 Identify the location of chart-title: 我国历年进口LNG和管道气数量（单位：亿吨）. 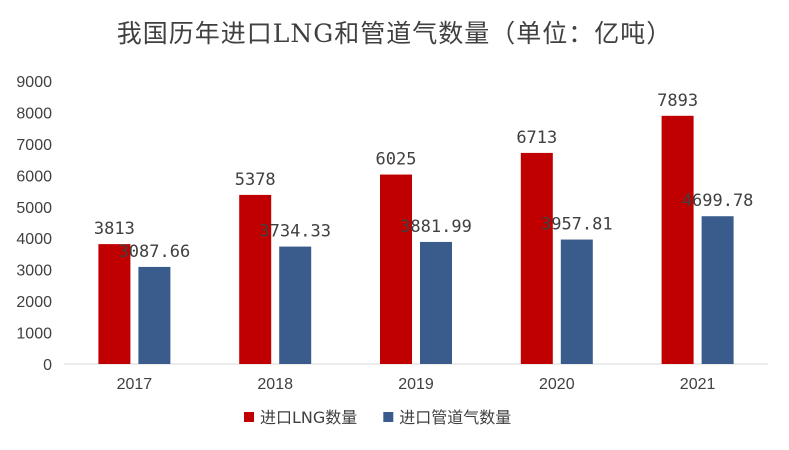
(394, 33).